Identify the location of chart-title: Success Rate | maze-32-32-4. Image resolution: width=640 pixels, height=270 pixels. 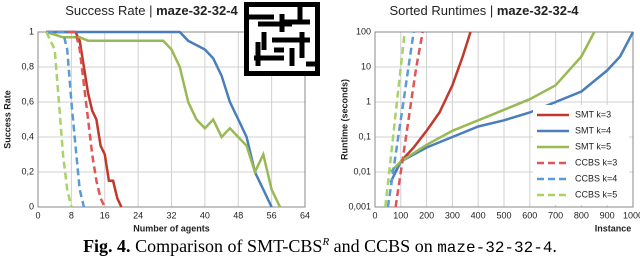
(151, 10).